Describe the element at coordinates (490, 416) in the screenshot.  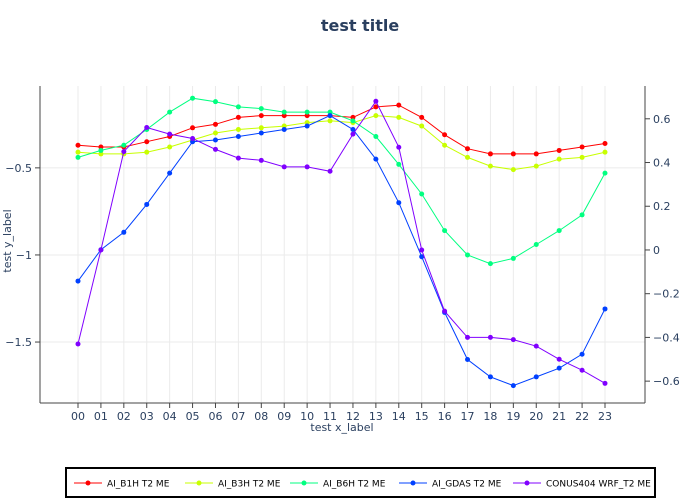
I see `x-tick-label: 18` at that location.